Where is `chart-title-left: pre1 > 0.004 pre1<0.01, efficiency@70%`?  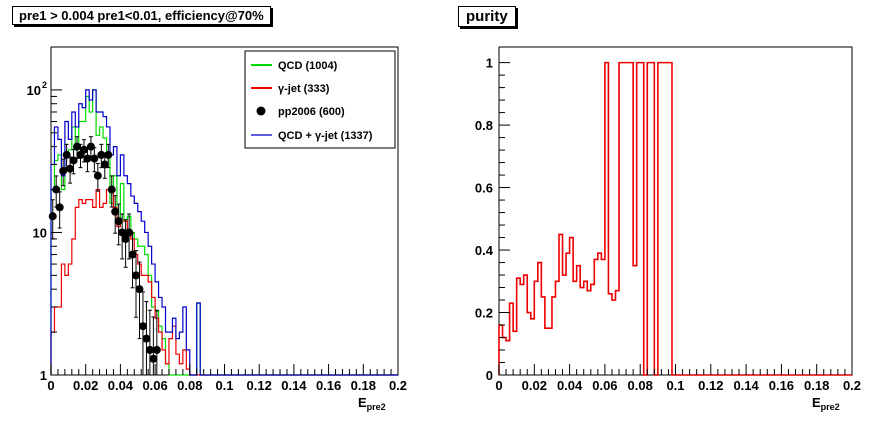 chart-title-left: pre1 > 0.004 pre1<0.01, efficiency@70% is located at coordinates (141, 15).